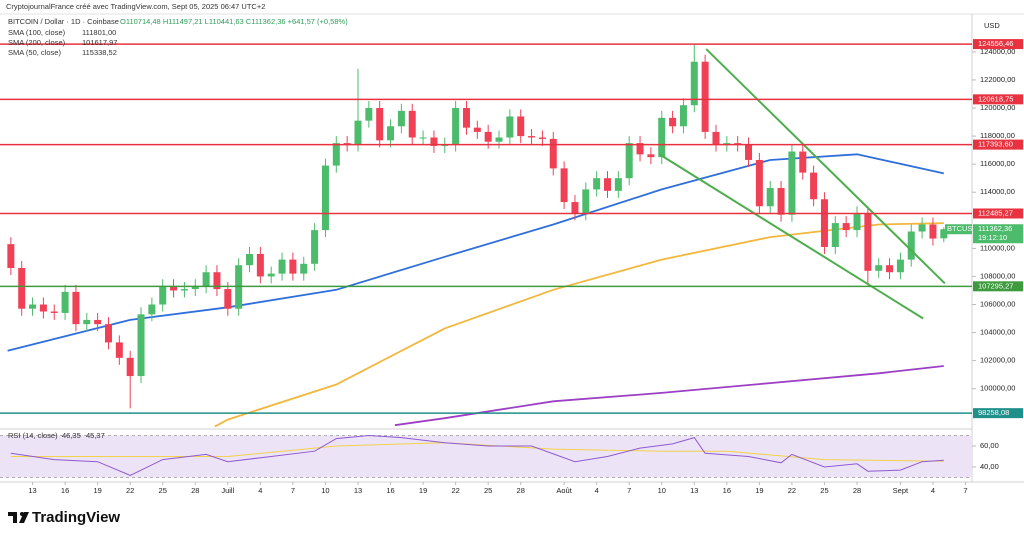  I want to click on level-label: 107295,27, so click(995, 285).